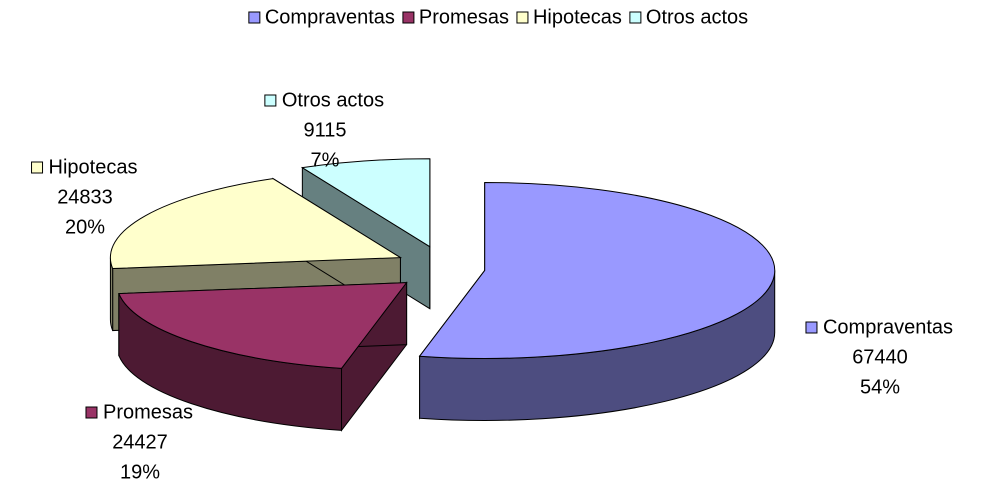 This screenshot has height=490, width=993. Describe the element at coordinates (464, 17) in the screenshot. I see `legend-label: Promesas` at that location.